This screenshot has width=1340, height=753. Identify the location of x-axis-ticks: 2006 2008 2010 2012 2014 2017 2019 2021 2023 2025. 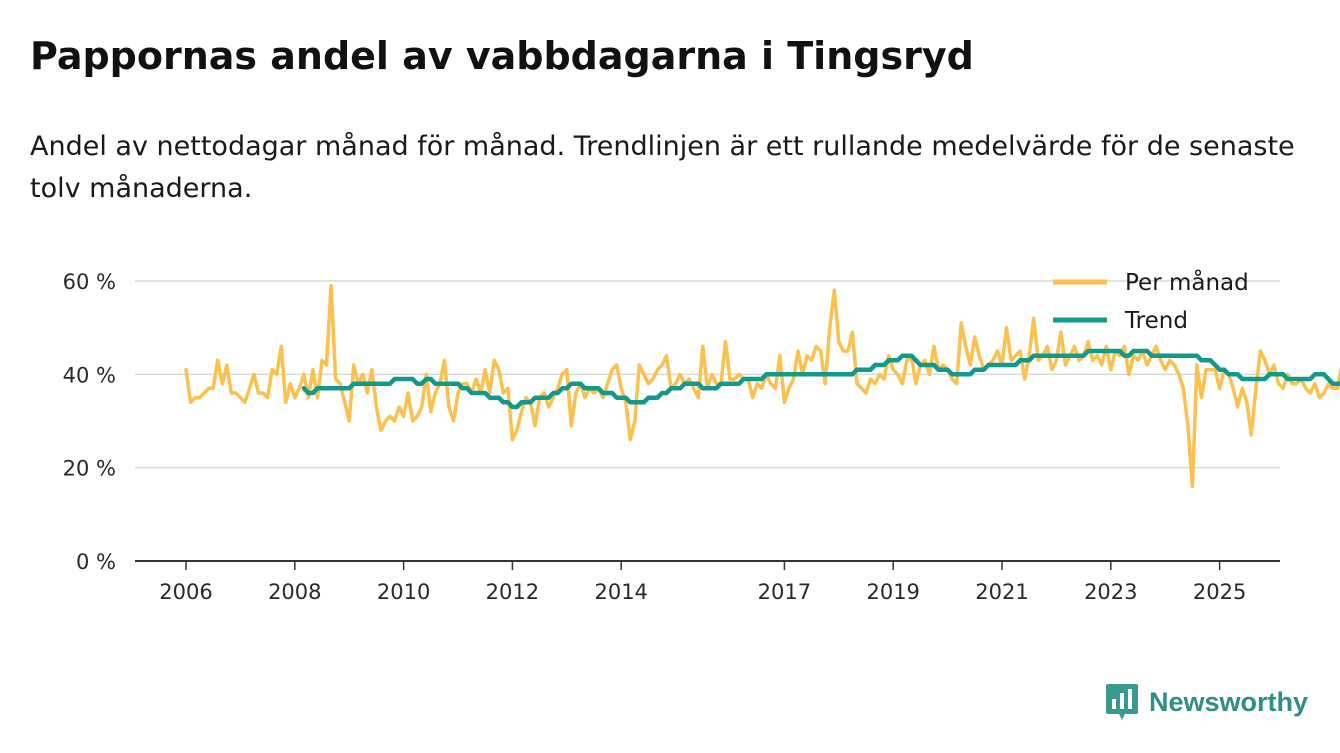
(702, 582).